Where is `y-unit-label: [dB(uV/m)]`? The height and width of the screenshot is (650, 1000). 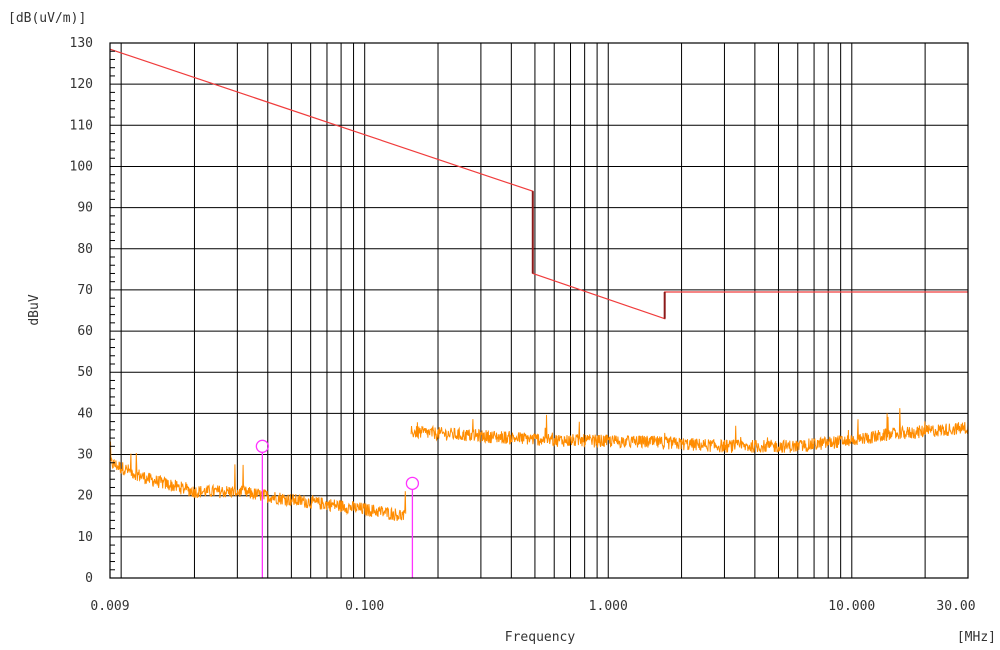 y-unit-label: [dB(uV/m)] is located at coordinates (47, 18).